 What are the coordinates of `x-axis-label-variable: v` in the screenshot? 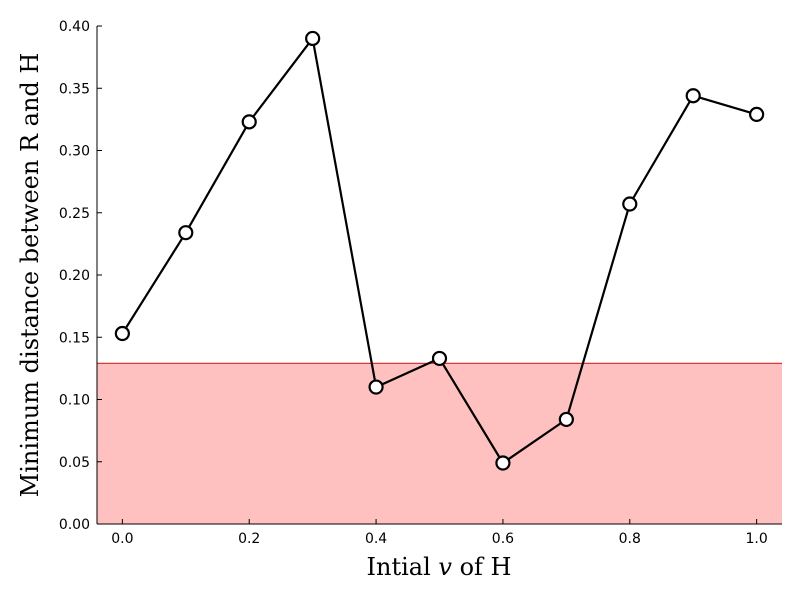 It's located at (445, 567).